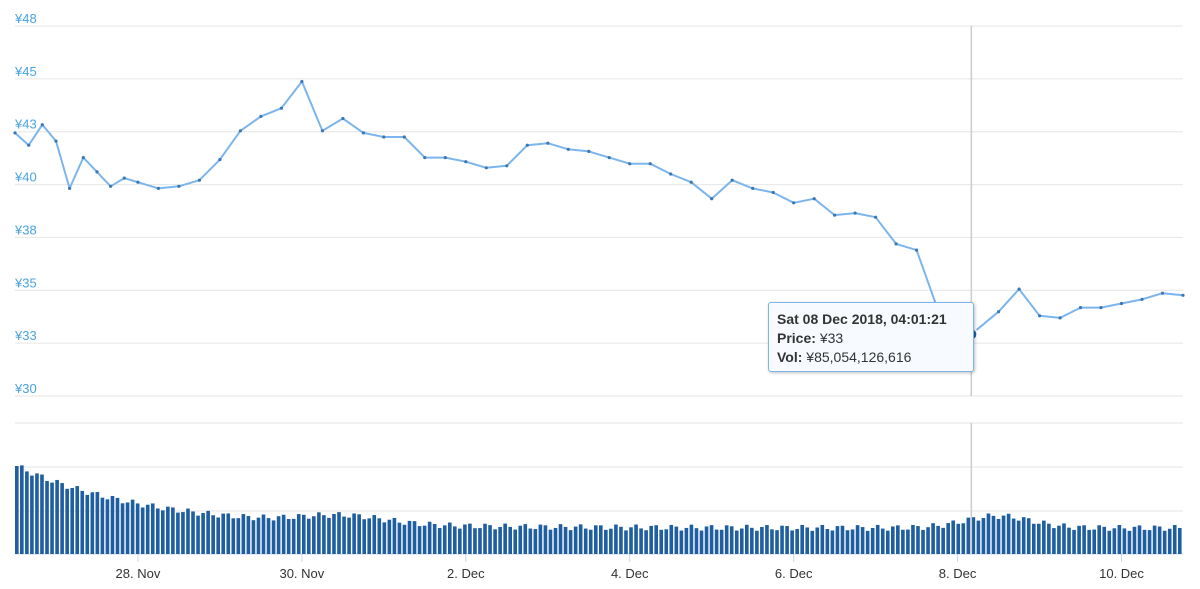 The height and width of the screenshot is (589, 1200). What do you see at coordinates (25, 282) in the screenshot?
I see `y-tick-label: ¥35` at bounding box center [25, 282].